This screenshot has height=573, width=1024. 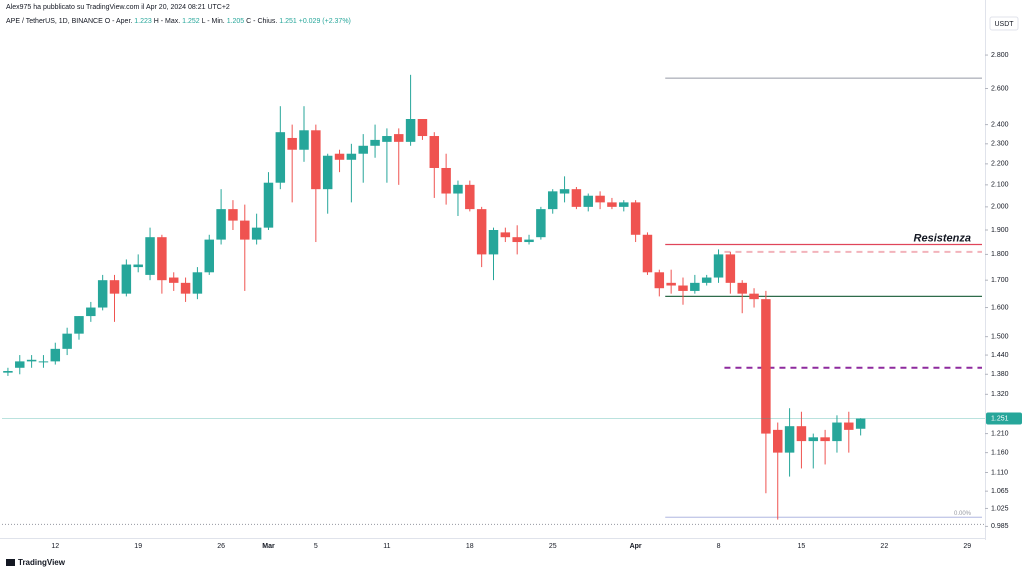 I want to click on x-tick-label: 8, so click(x=719, y=546).